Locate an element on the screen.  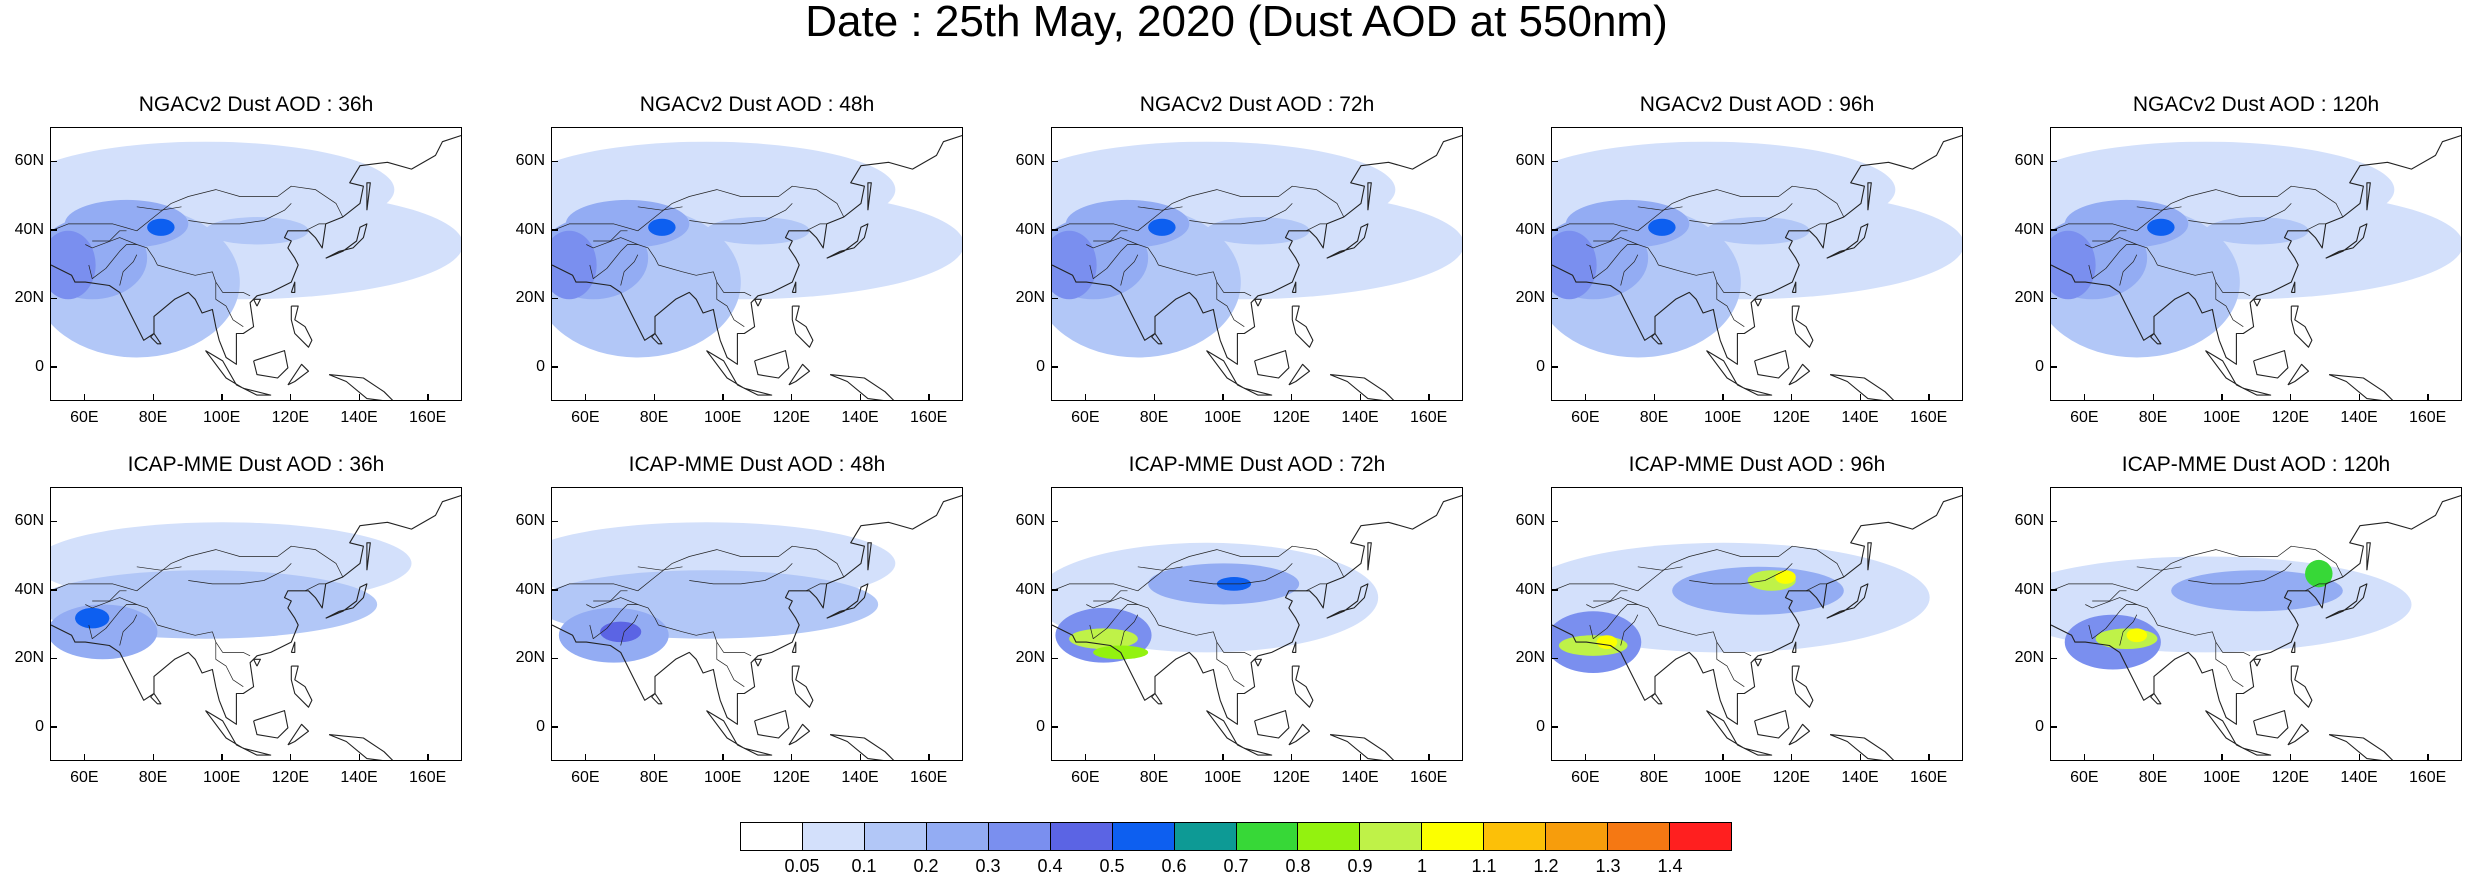
lon-tick-label: 80E is located at coordinates (2153, 777).